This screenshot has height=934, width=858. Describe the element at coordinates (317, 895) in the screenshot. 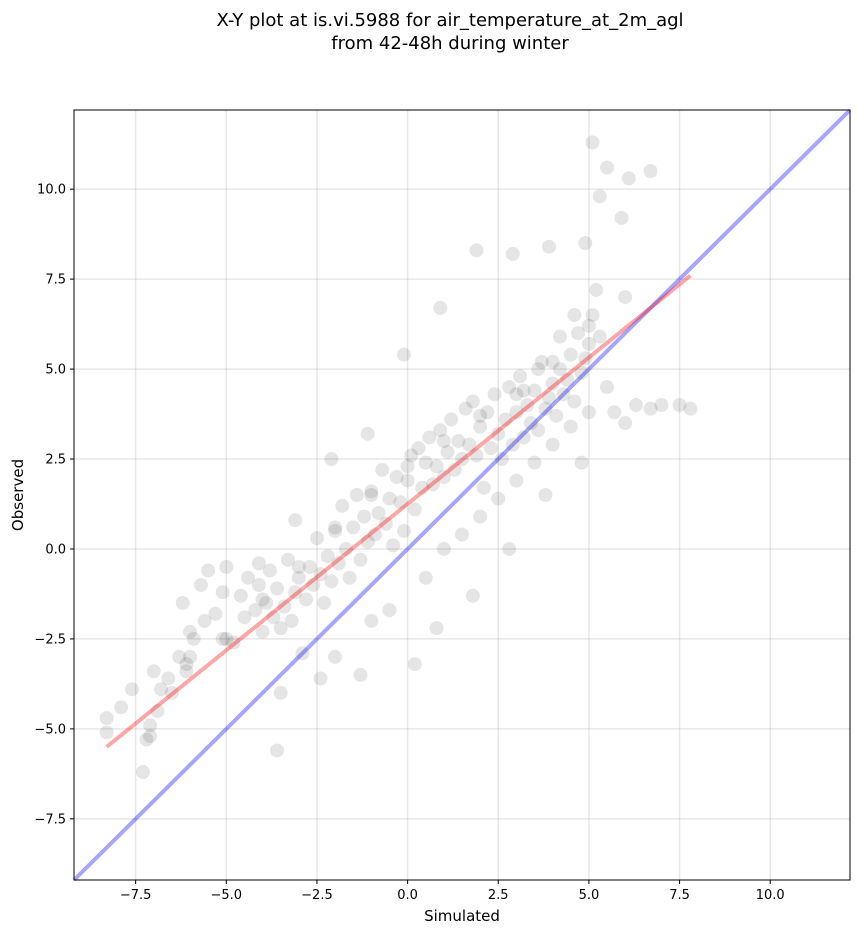

I see `x-tick-label: −2.5` at that location.